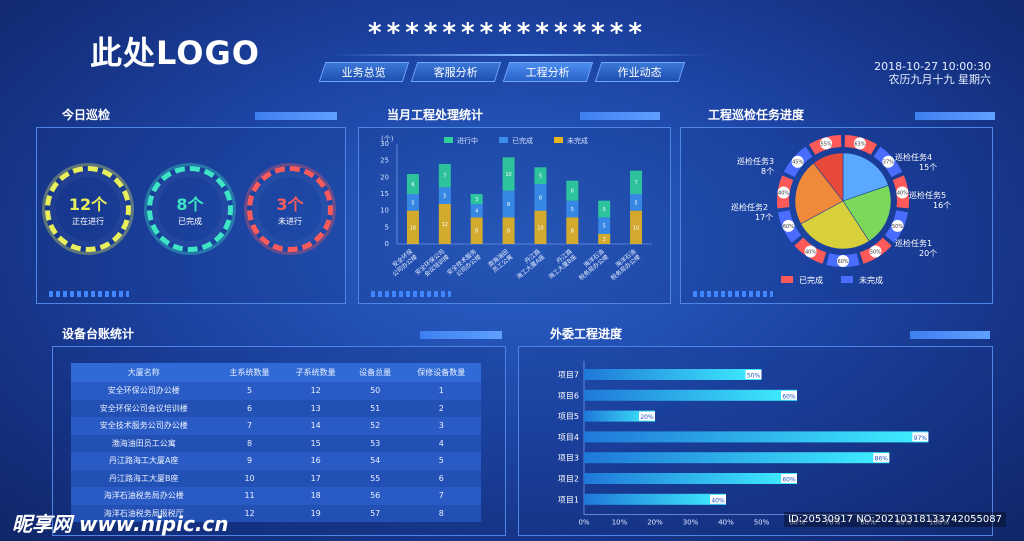 The image size is (1024, 541). I want to click on x-tick-label: 70%, so click(833, 523).